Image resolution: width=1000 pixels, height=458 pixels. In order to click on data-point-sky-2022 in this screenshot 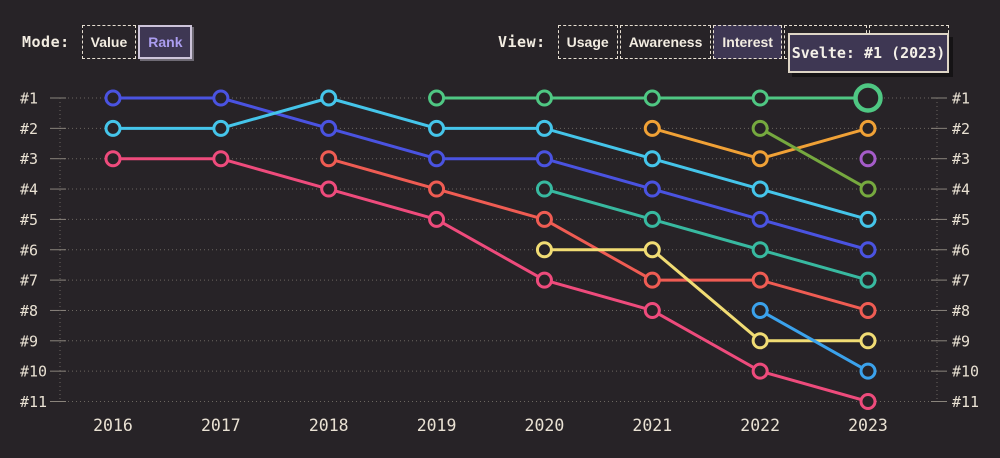, I will do `click(760, 310)`.